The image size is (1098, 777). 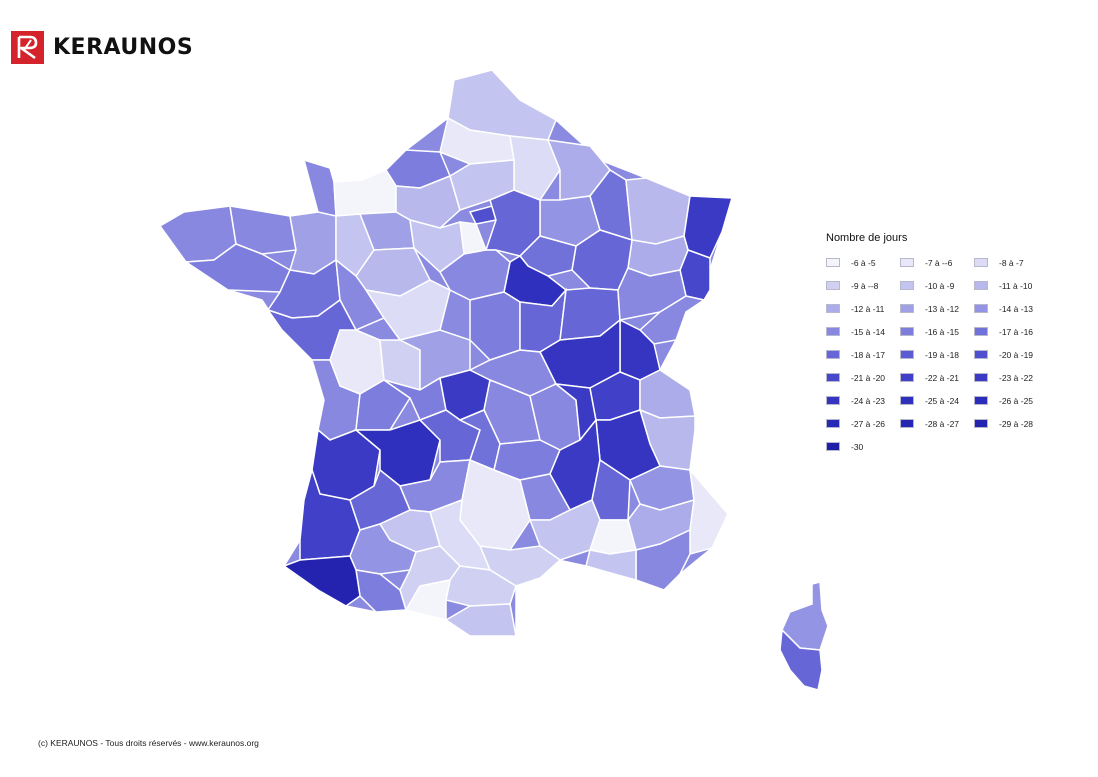 I want to click on region-moselle, so click(x=658, y=211).